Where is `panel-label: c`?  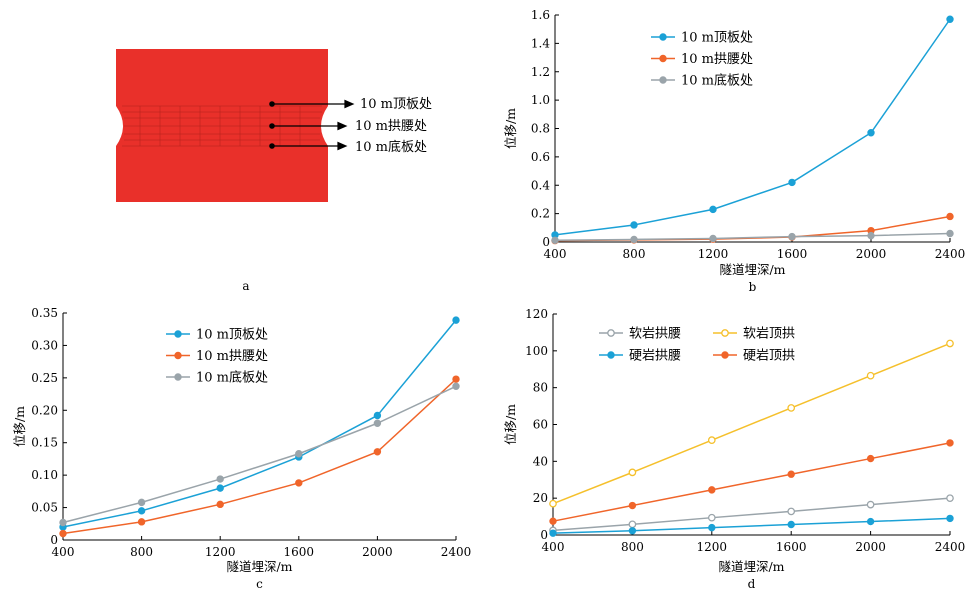 panel-label: c is located at coordinates (259, 584).